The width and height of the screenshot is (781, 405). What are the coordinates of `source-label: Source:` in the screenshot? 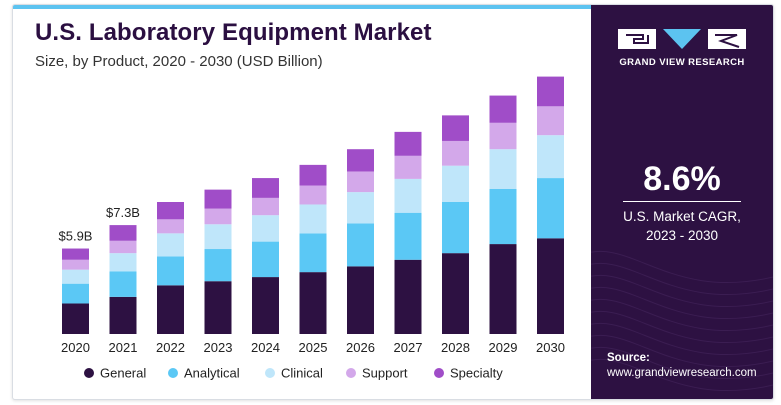 It's located at (628, 358).